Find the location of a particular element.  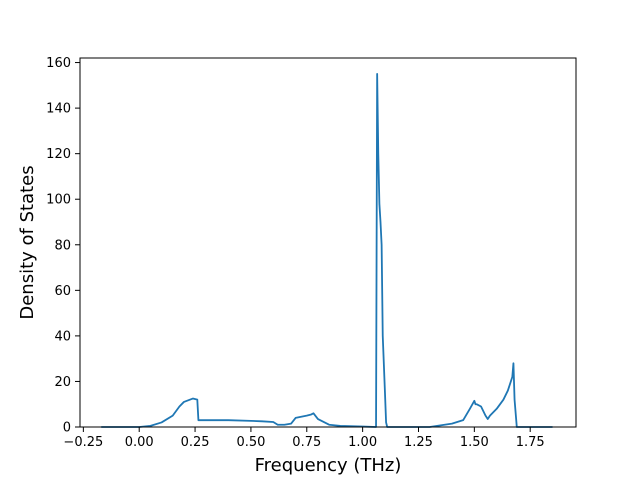

x-tick-label: 0.75 is located at coordinates (306, 442).